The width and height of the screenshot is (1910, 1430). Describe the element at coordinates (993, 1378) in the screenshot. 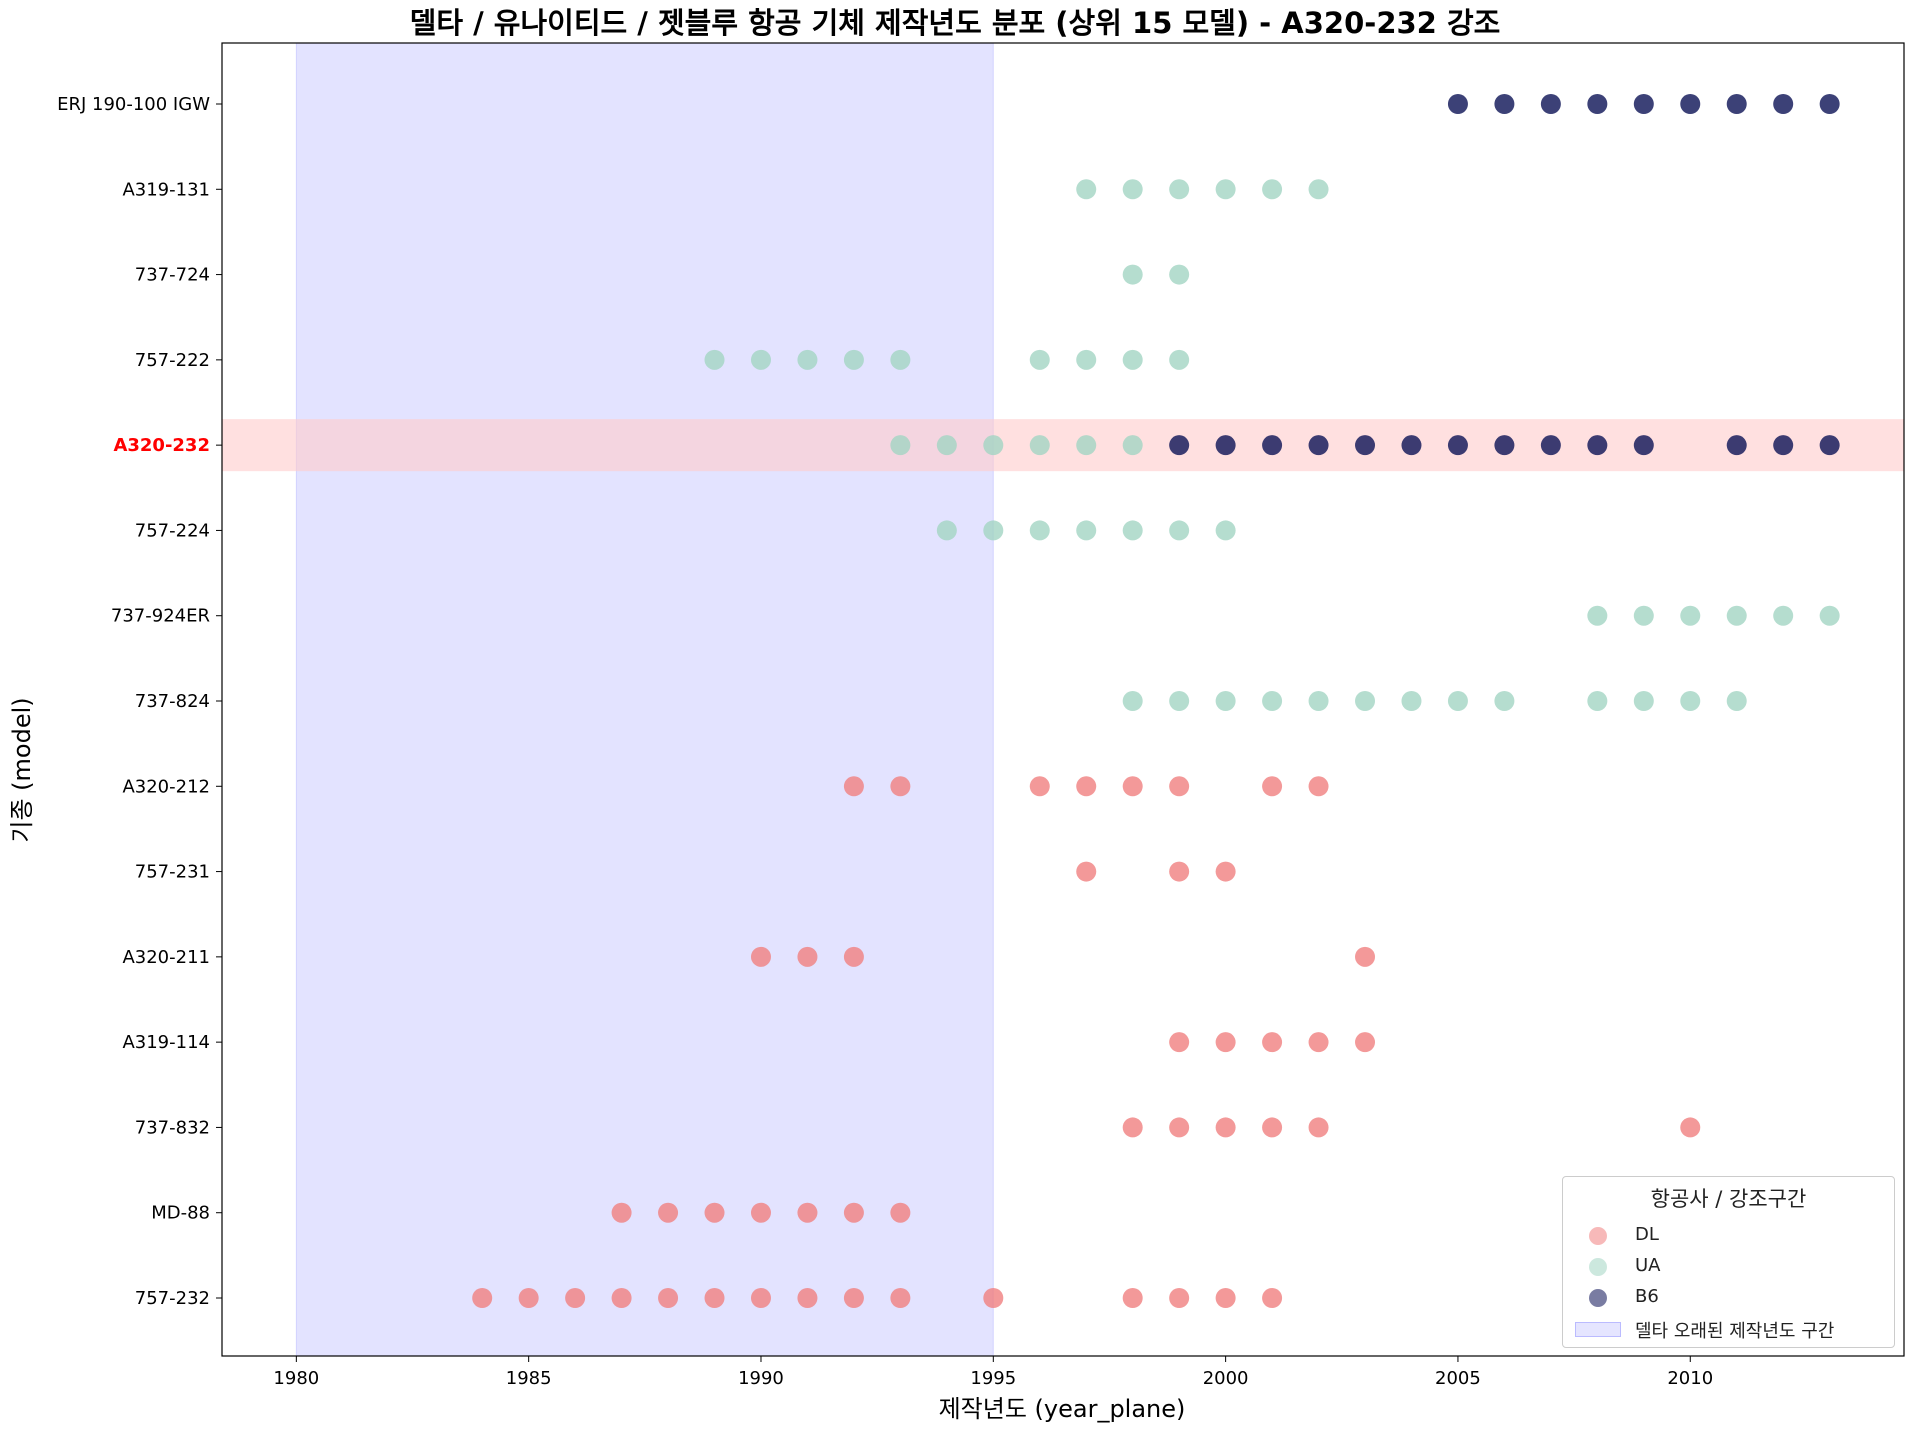

I see `x-tick-label: 1995` at that location.